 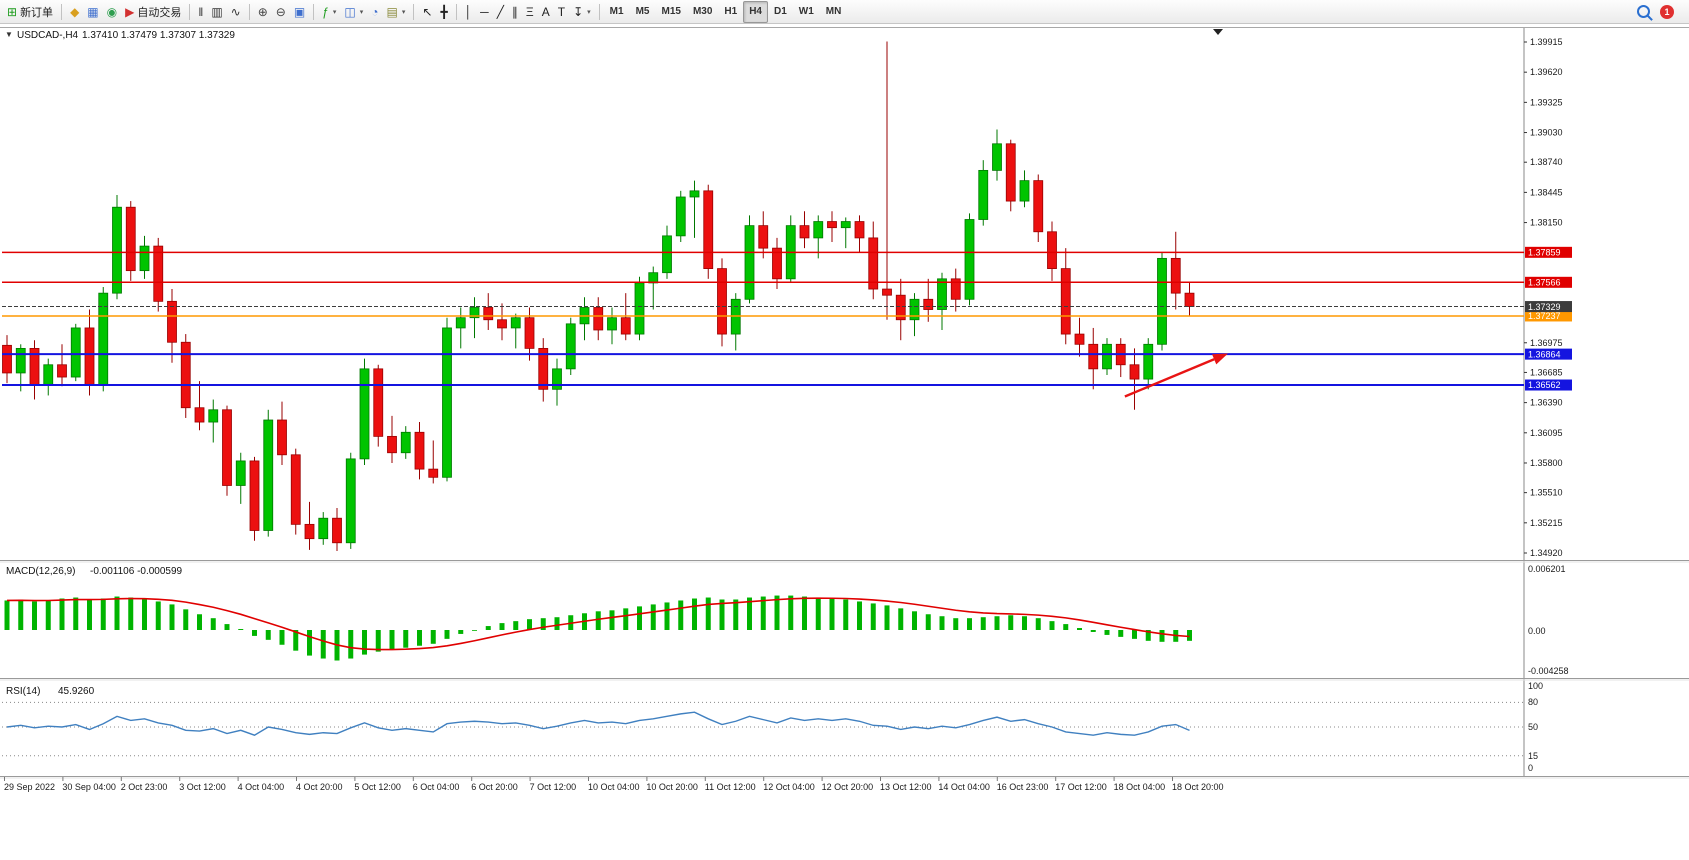 What do you see at coordinates (702, 11) in the screenshot?
I see `timeframe-m30-button: M30` at bounding box center [702, 11].